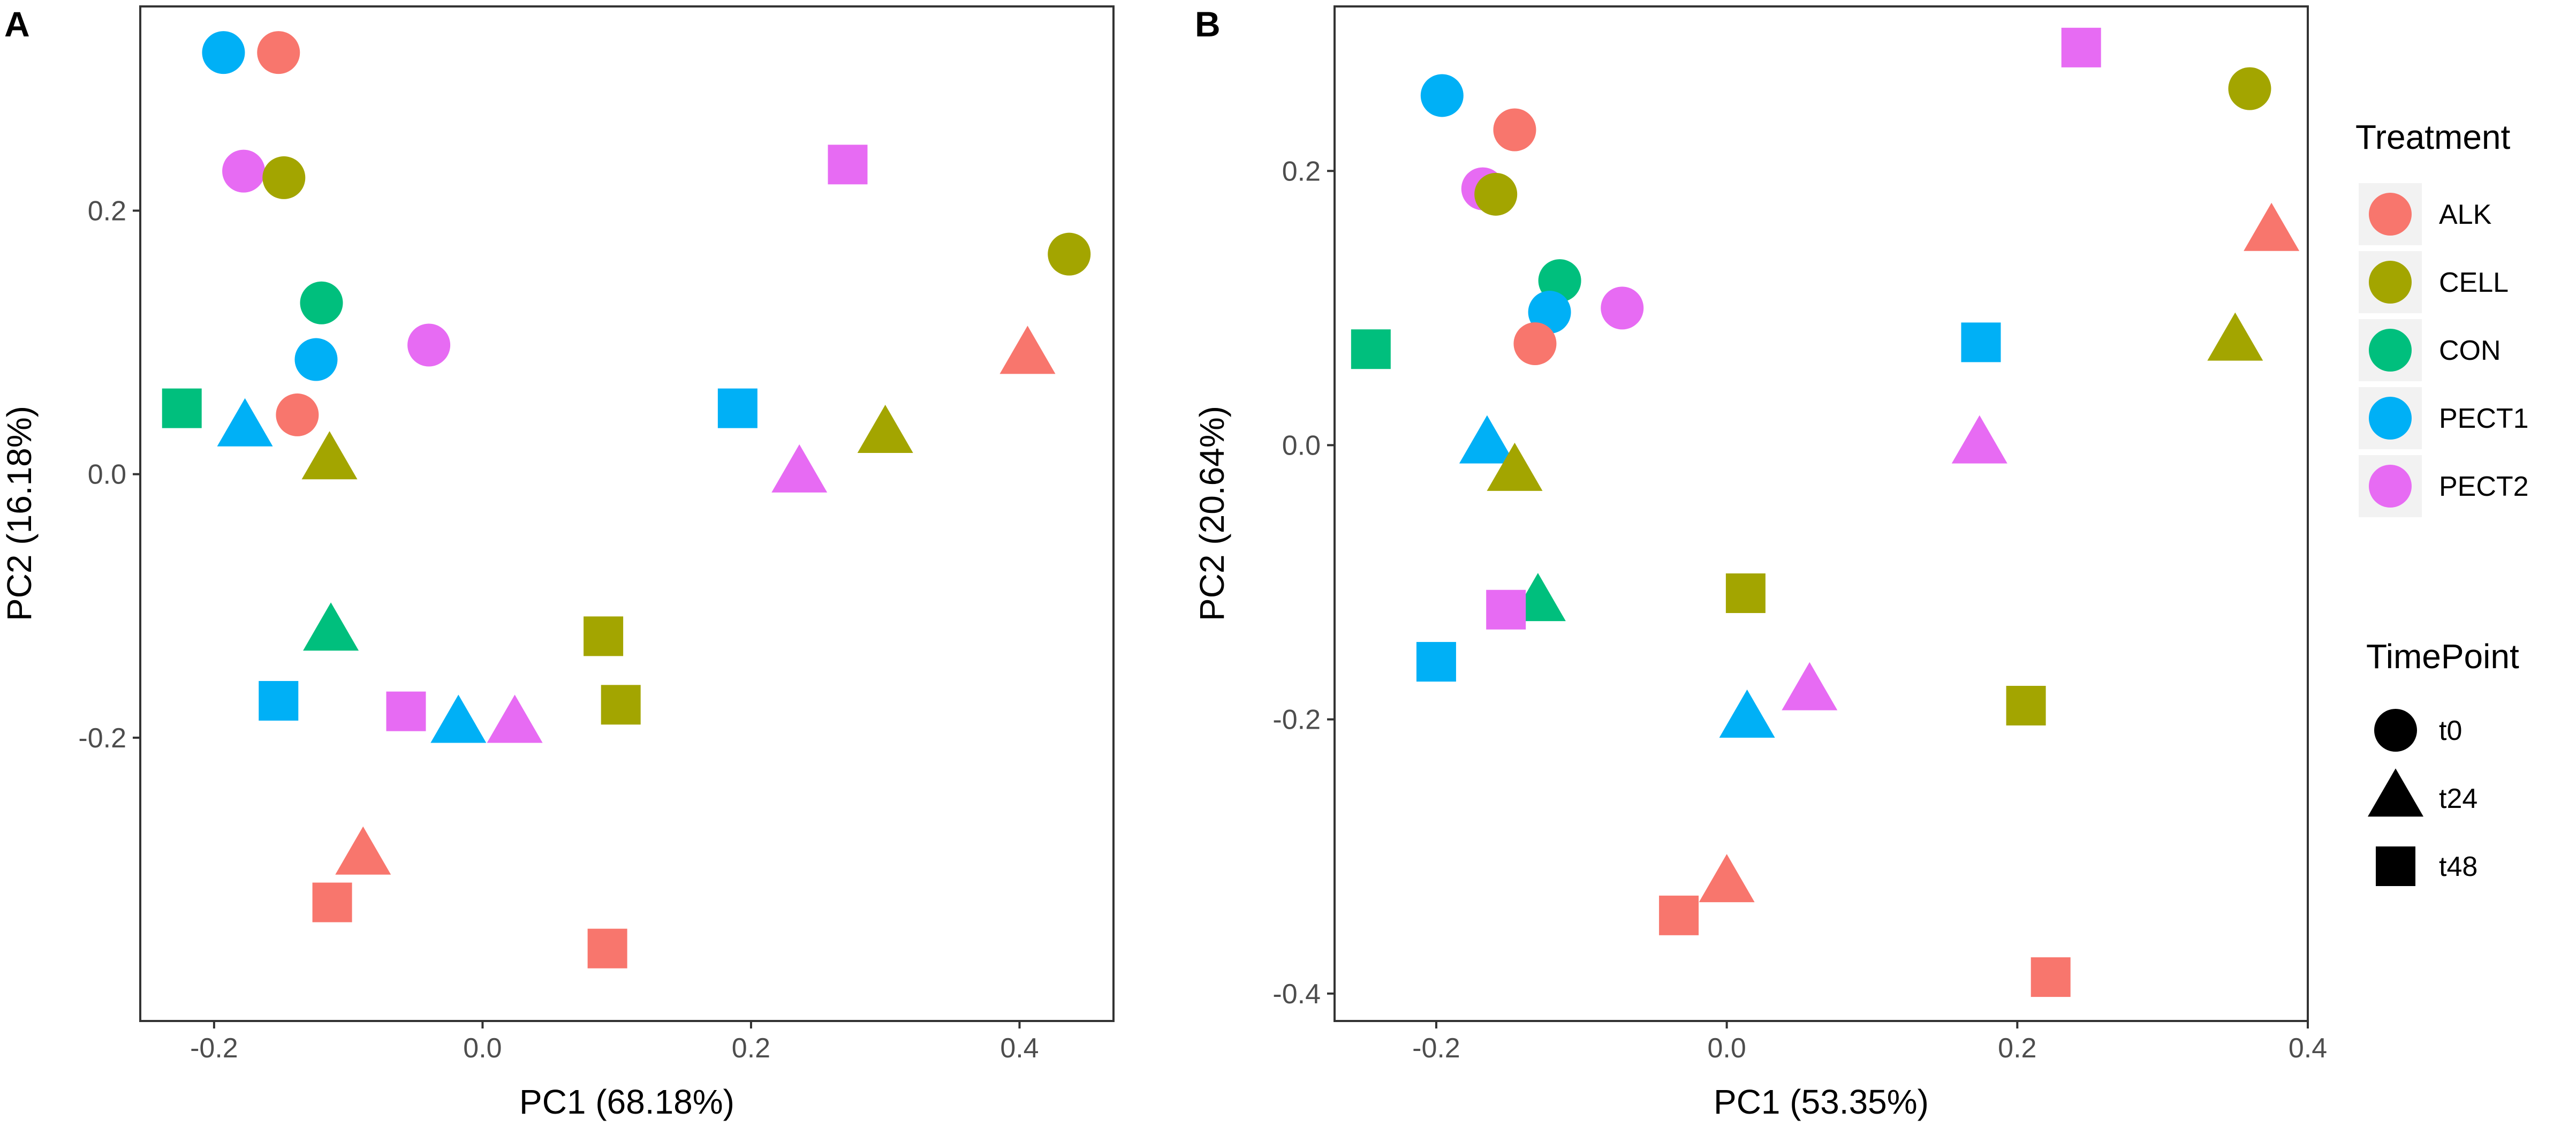 This screenshot has height=1127, width=2576. Describe the element at coordinates (19, 513) in the screenshot. I see `panel-a-y-axis-title: PC2 (16.18%)` at that location.